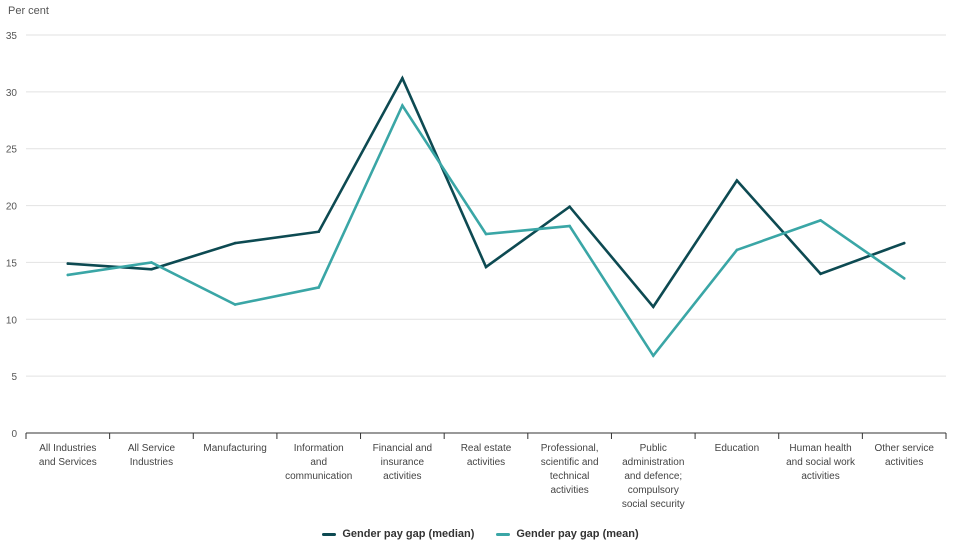  Describe the element at coordinates (402, 462) in the screenshot. I see `x-tick-label: Financial and insurance activities` at that location.